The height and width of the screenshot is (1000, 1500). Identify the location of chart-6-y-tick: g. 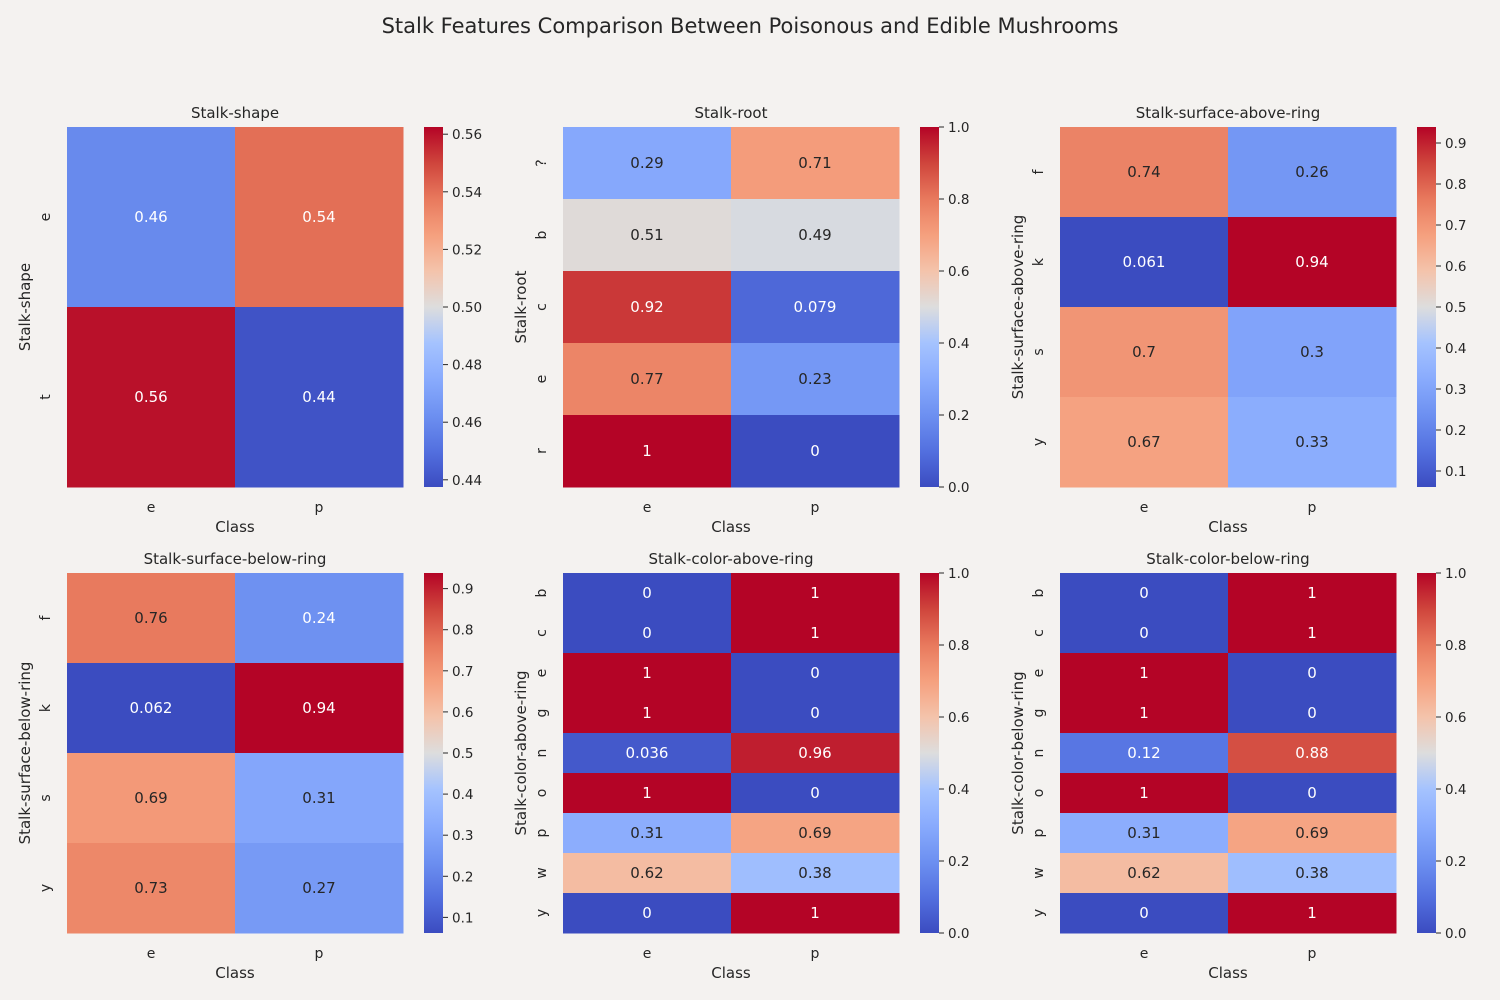
(1039, 713).